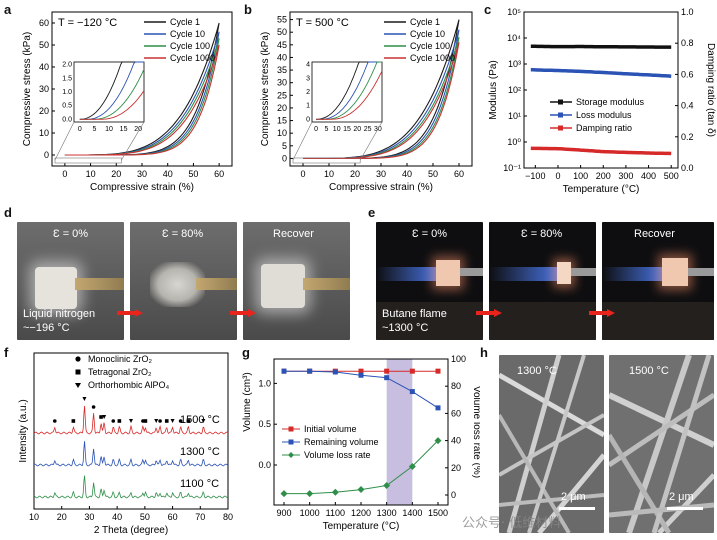  What do you see at coordinates (283, 513) in the screenshot?
I see `x-tick-label: 900` at bounding box center [283, 513].